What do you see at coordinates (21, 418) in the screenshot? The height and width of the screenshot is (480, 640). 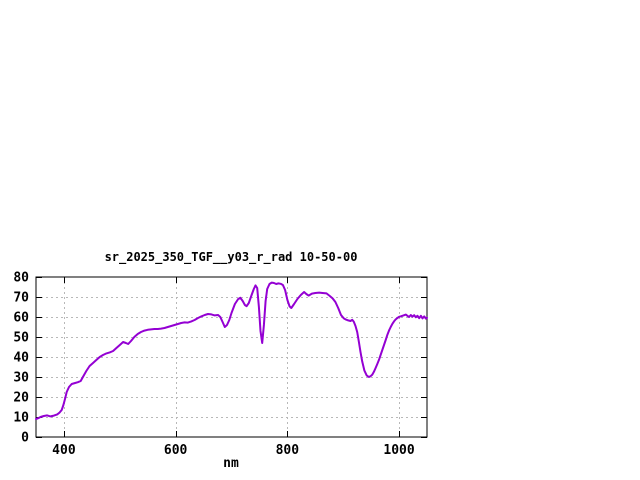 I see `y-tick-label: 10` at bounding box center [21, 418].